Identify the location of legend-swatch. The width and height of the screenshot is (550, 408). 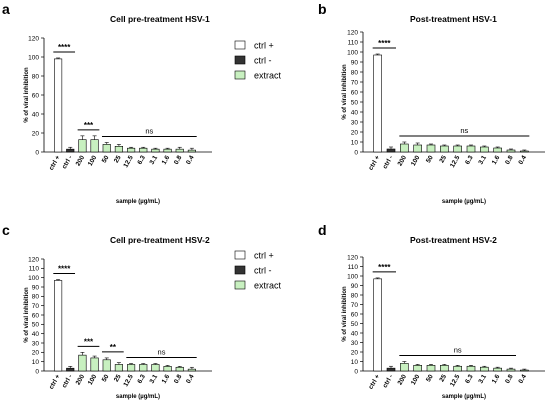
(240, 285).